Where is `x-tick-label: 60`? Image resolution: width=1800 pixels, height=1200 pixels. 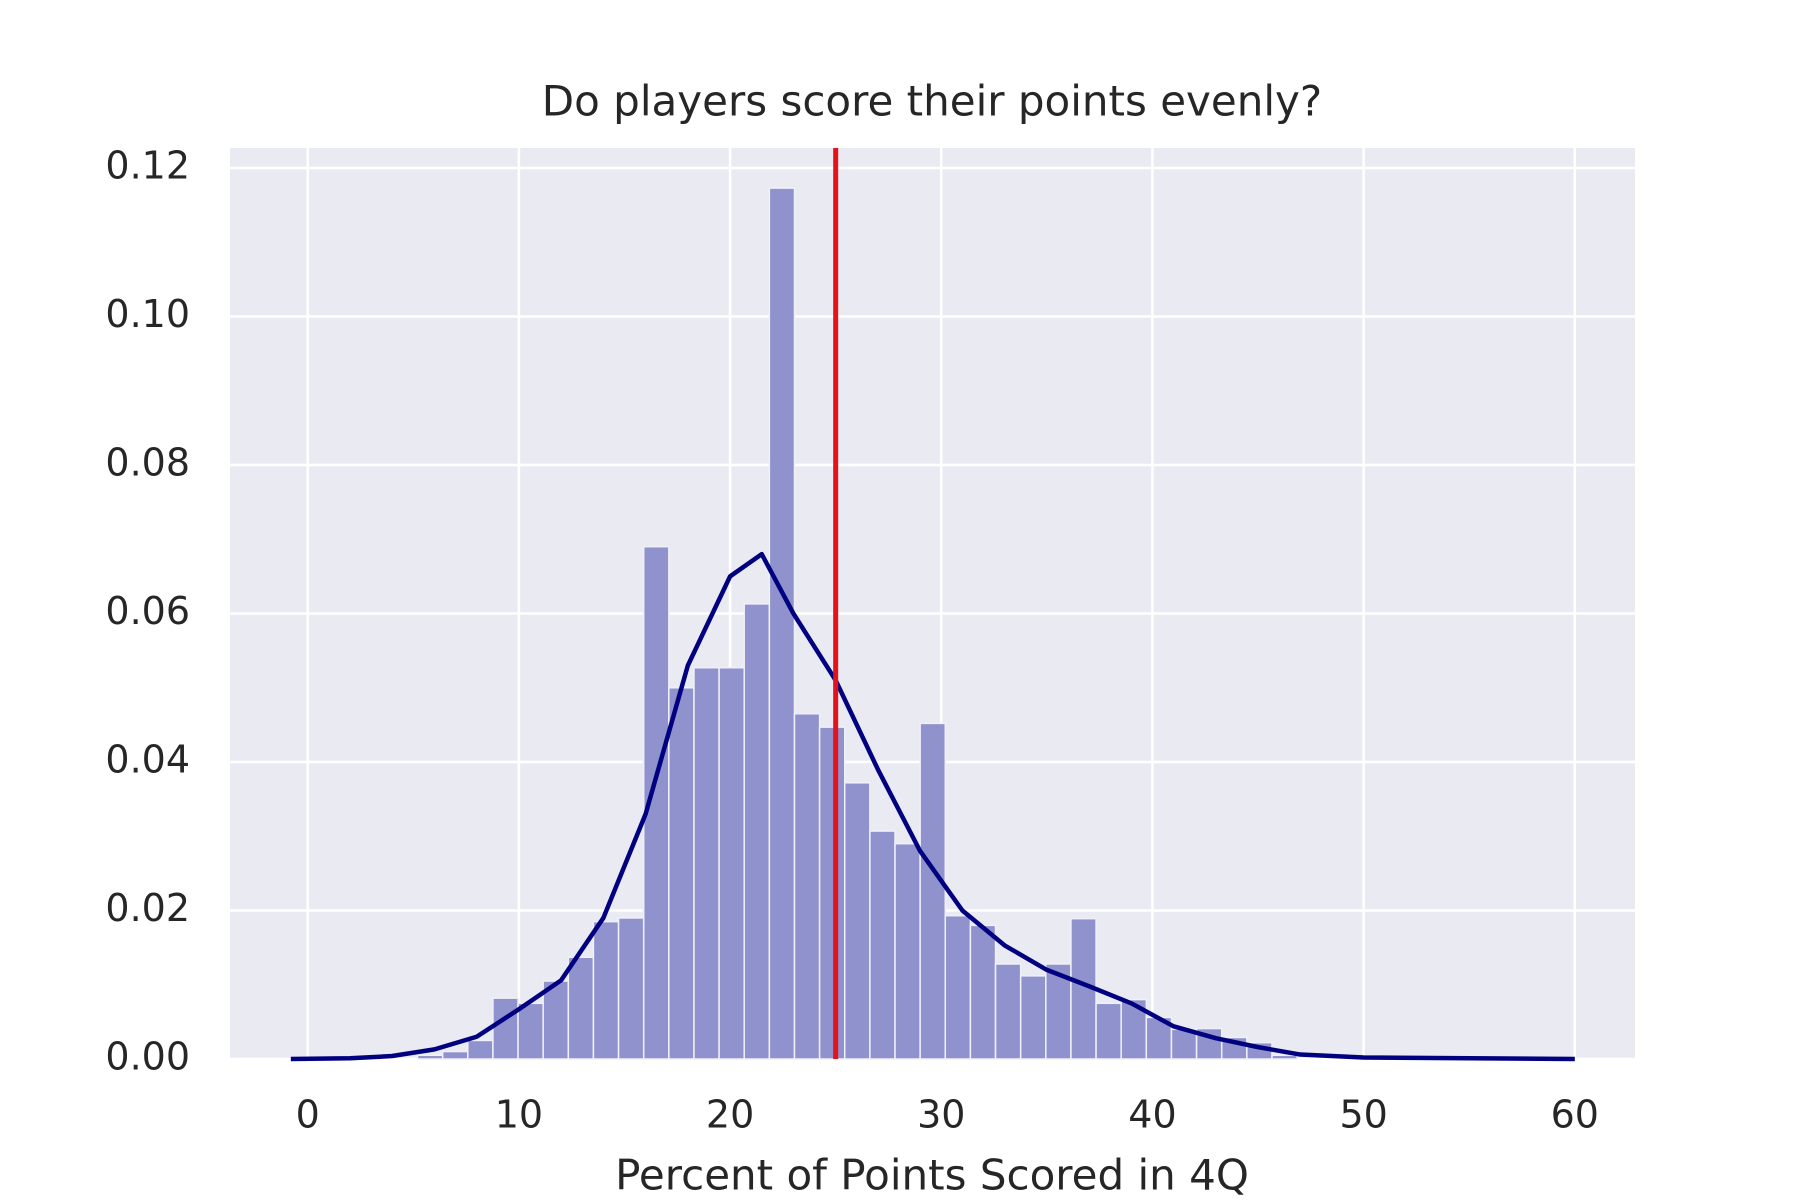 x-tick-label: 60 is located at coordinates (1575, 1115).